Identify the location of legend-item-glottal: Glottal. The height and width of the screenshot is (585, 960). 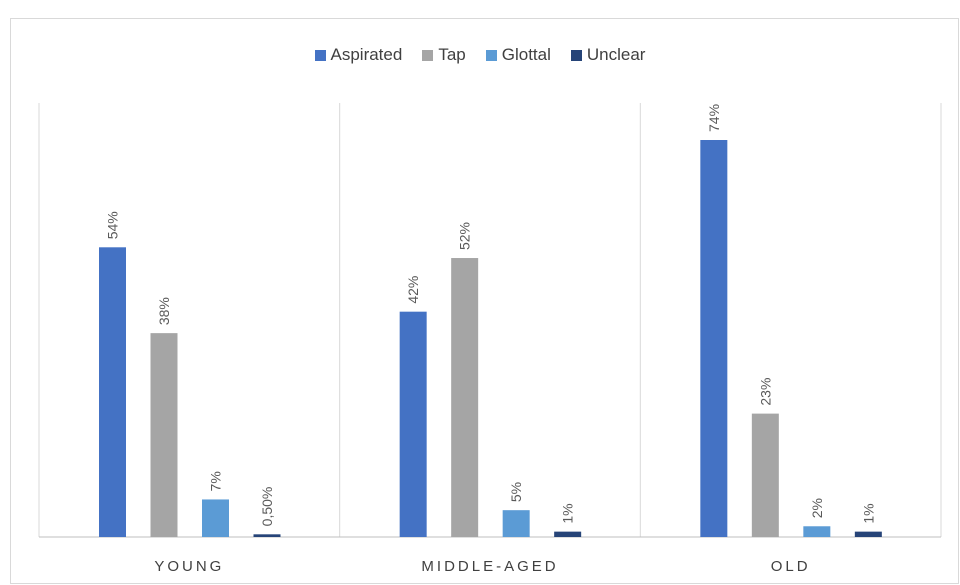
(518, 55).